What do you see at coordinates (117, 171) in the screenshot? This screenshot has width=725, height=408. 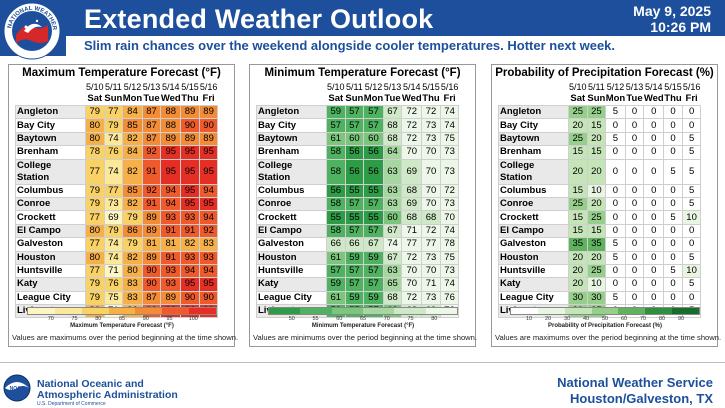 I see `table-row: College Station 77 74 82 91 95 95 95` at bounding box center [117, 171].